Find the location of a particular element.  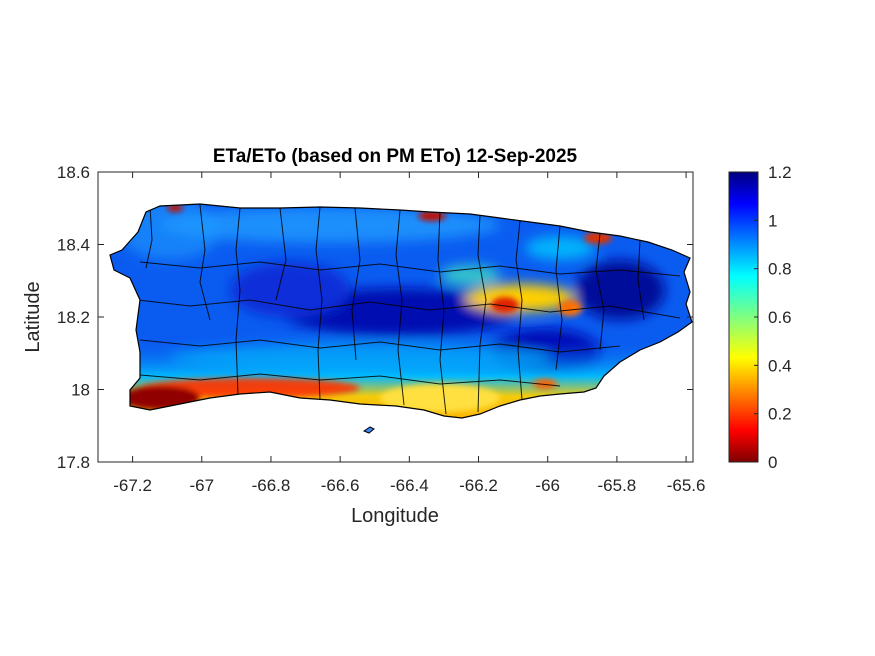

y-tick-label: 18 is located at coordinates (80, 390).